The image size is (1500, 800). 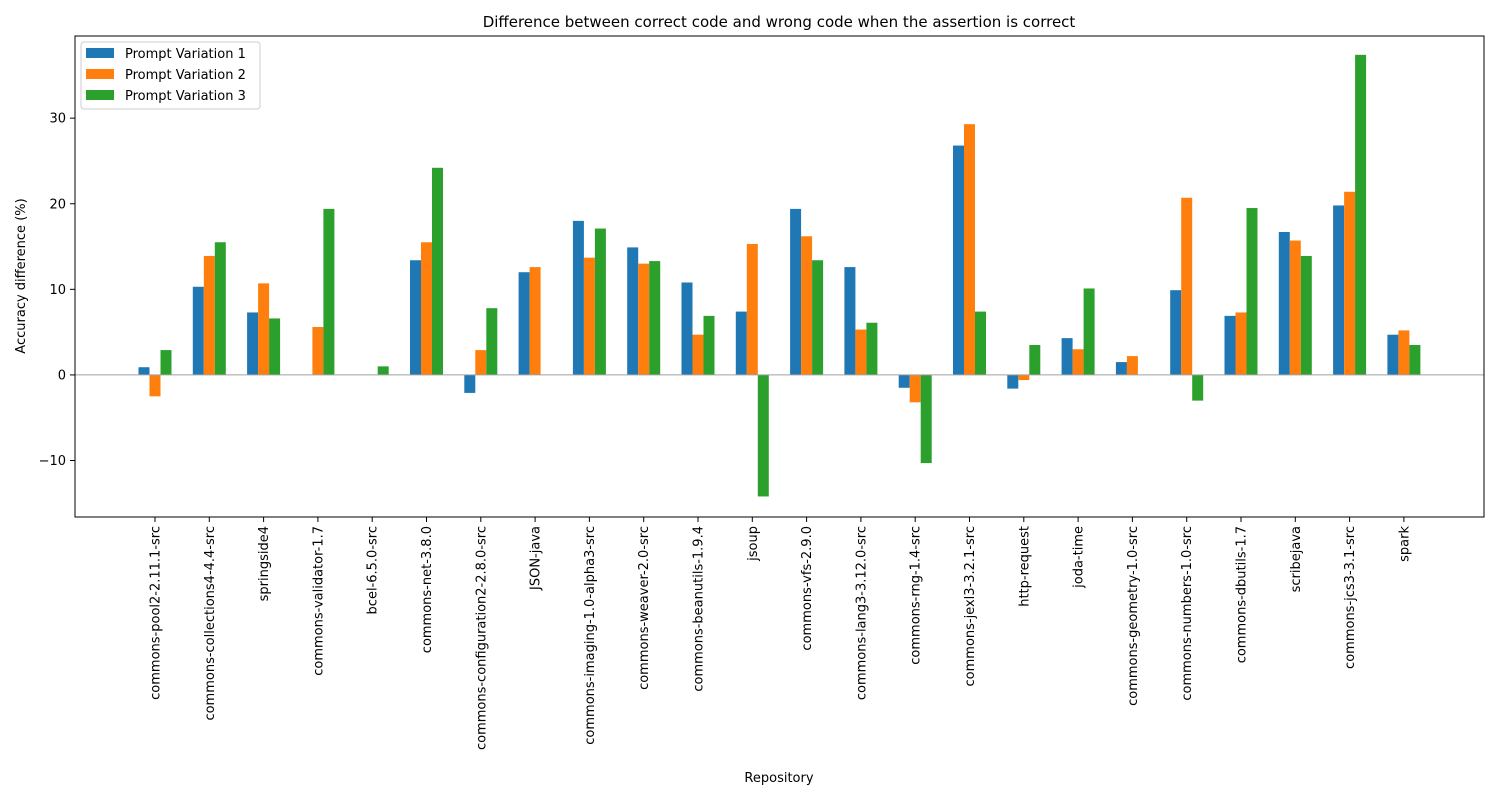 I want to click on bar-3-commons-validator-1.7, so click(x=329, y=291).